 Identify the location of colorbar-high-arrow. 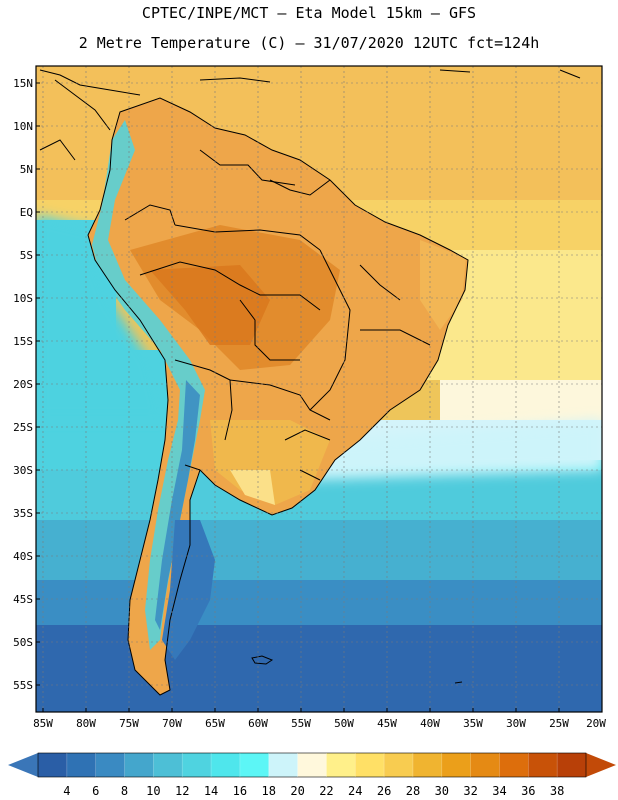
(601, 765).